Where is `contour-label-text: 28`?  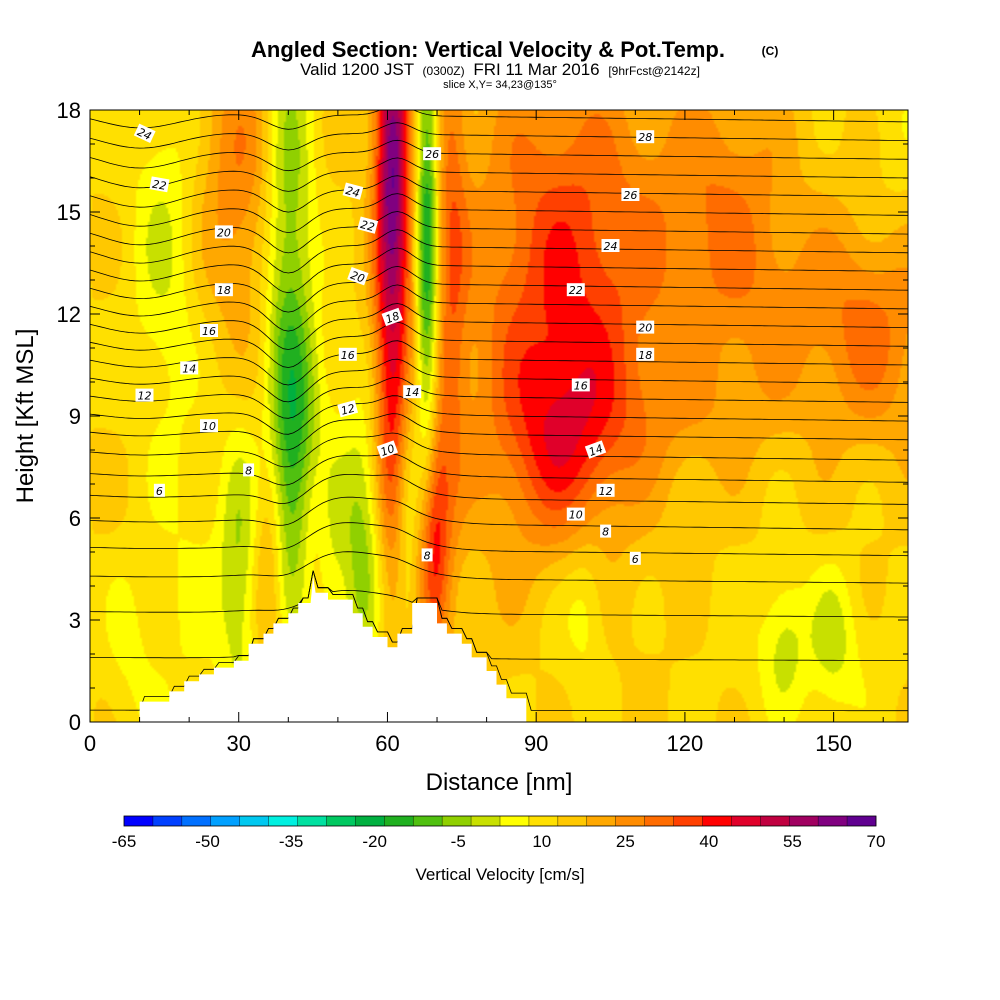 contour-label-text: 28 is located at coordinates (645, 137).